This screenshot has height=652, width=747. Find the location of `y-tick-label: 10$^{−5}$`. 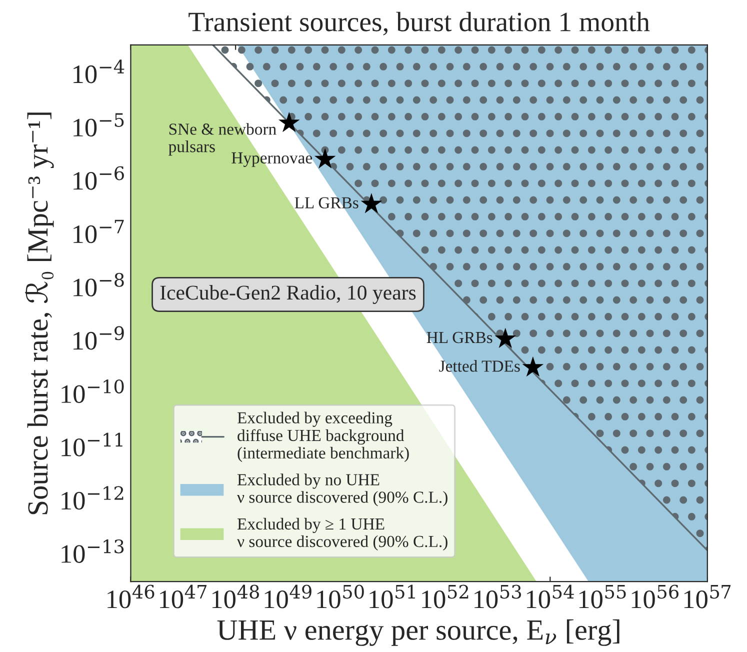

y-tick-label: 10$^{−5}$ is located at coordinates (99, 125).